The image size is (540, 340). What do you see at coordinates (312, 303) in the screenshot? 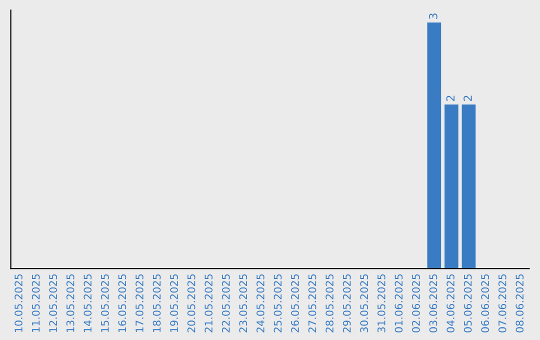
I see `x-tick-label: 27.05.2025` at bounding box center [312, 303].